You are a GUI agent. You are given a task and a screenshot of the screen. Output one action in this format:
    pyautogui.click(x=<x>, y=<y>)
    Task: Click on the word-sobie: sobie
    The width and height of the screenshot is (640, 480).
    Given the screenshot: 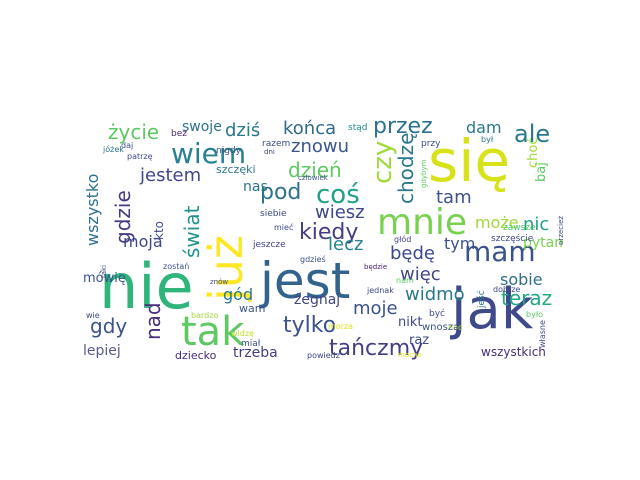 What is the action you would take?
    pyautogui.click(x=521, y=279)
    